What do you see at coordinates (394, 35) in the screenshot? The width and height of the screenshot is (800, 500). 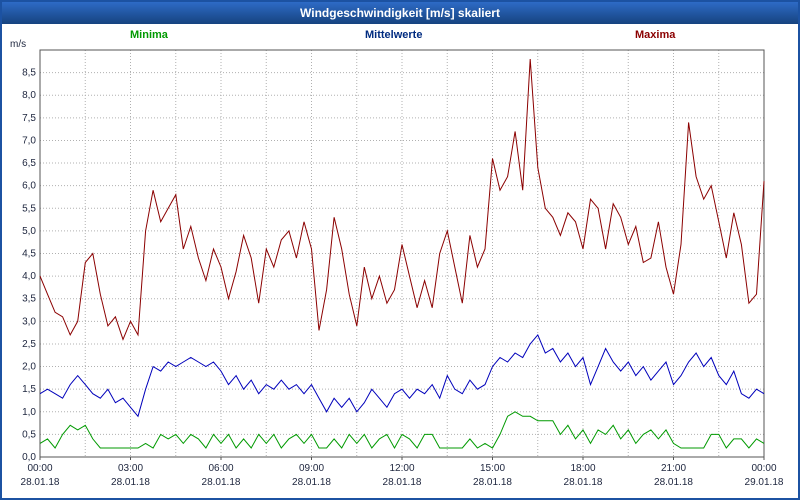 I see `legend-mittelwerte: Mittelwerte` at bounding box center [394, 35].